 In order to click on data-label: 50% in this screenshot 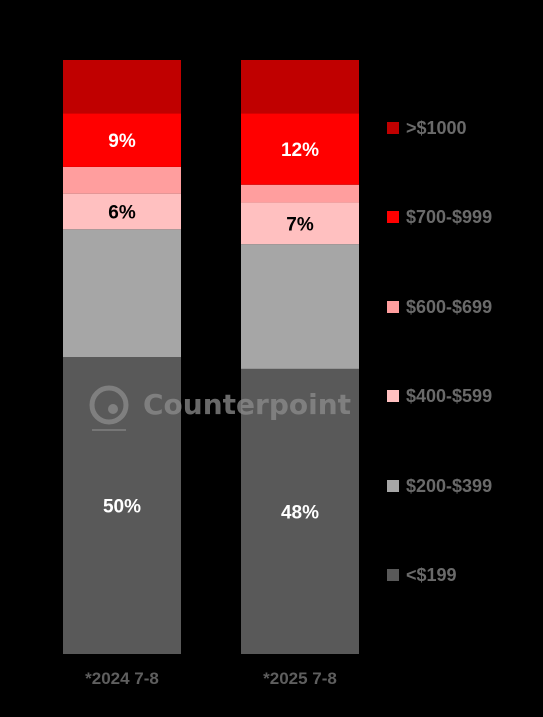, I will do `click(122, 507)`.